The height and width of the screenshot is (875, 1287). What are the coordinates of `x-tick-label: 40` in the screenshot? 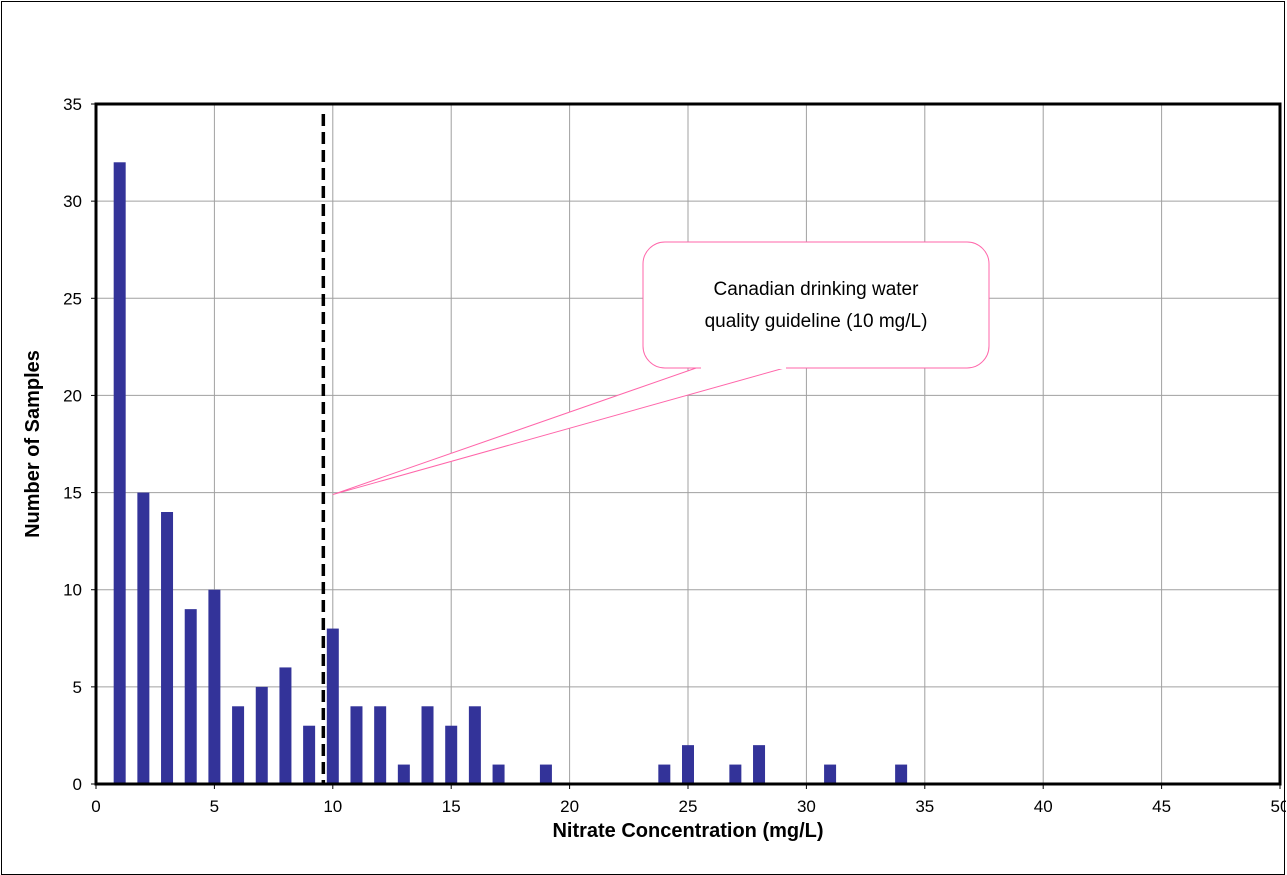 It's located at (1043, 806).